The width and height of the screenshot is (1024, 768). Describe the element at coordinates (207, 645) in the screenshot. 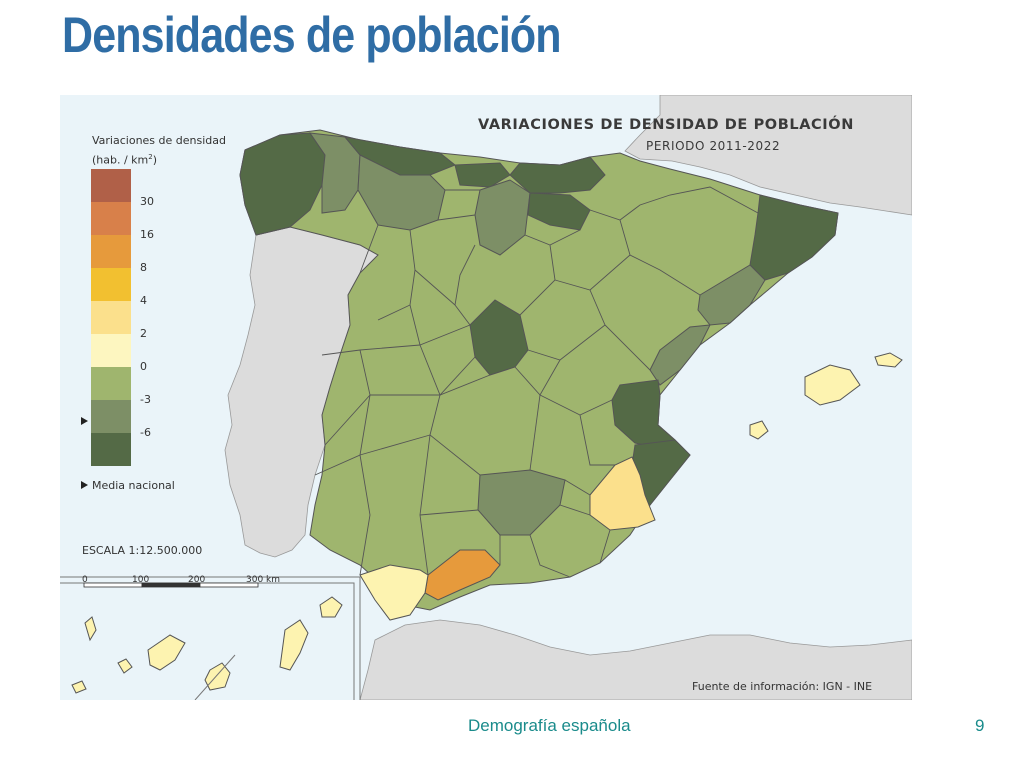

I see `canary-islands` at that location.